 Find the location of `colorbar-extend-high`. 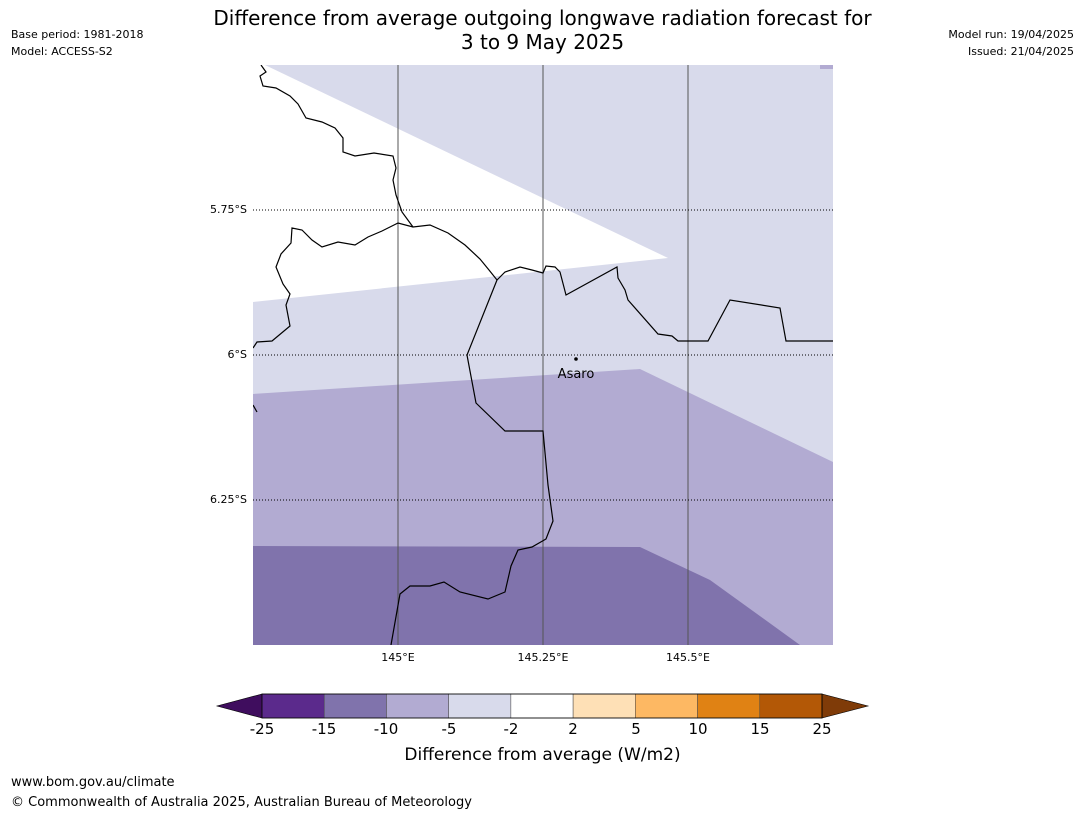

colorbar-extend-high is located at coordinates (845, 706).